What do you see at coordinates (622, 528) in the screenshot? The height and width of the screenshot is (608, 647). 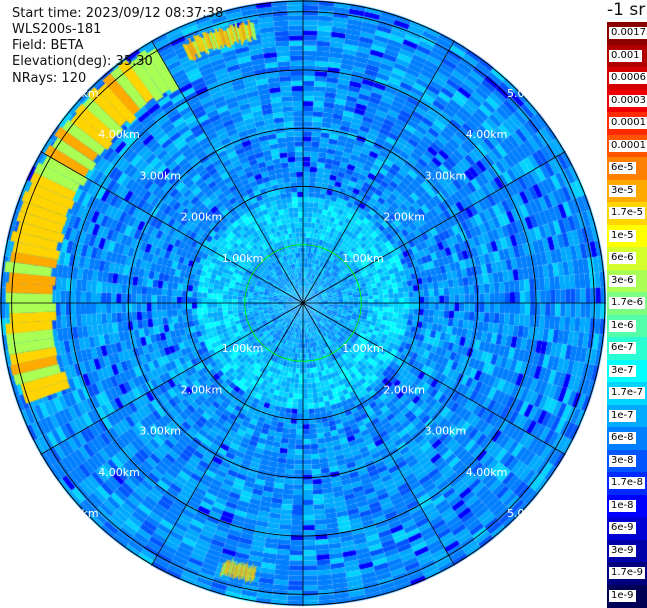 I see `colorbar-tick-label: 6e-9` at bounding box center [622, 528].